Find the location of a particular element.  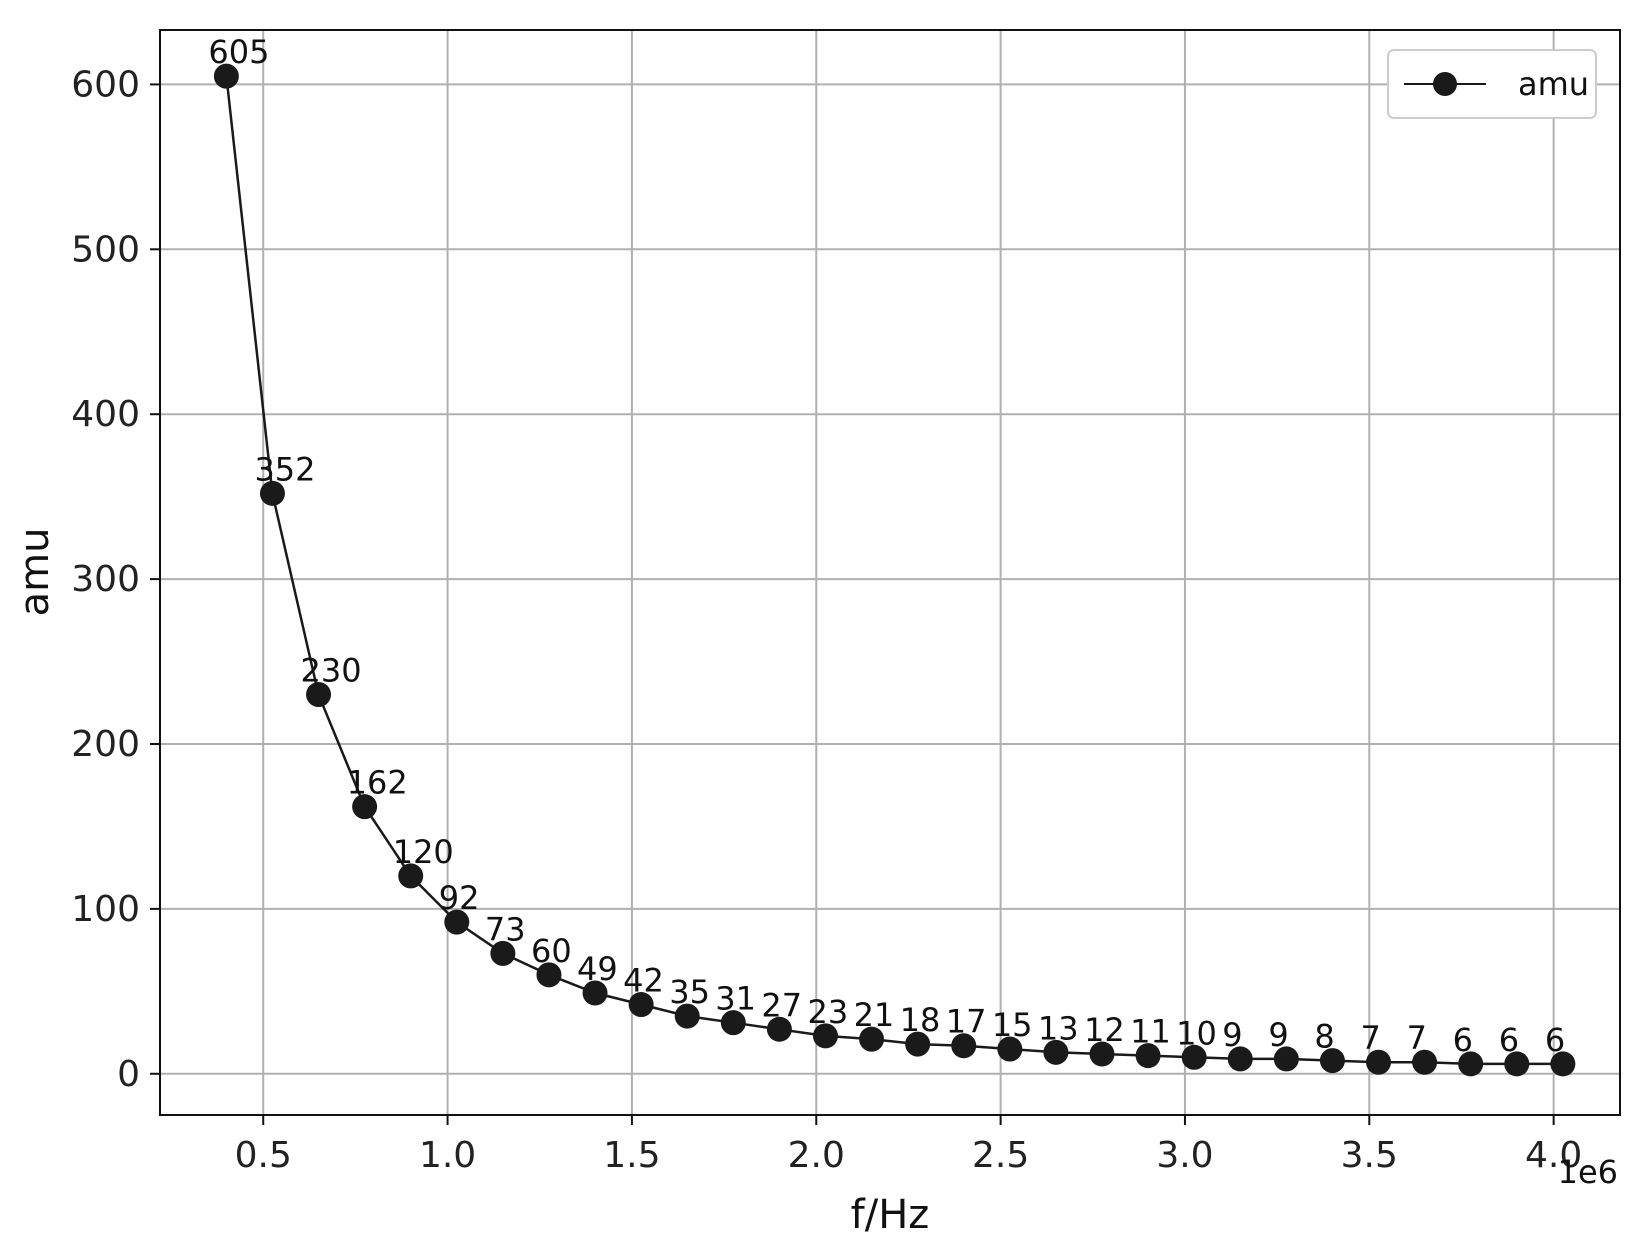

x-tick-label: 1.0 is located at coordinates (447, 1155).